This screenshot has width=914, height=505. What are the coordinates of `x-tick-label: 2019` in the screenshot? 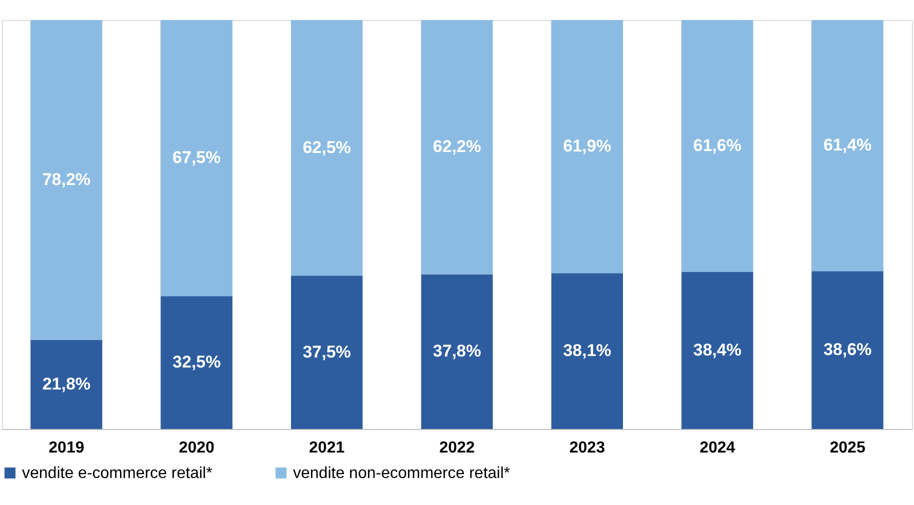 It's located at (66, 448).